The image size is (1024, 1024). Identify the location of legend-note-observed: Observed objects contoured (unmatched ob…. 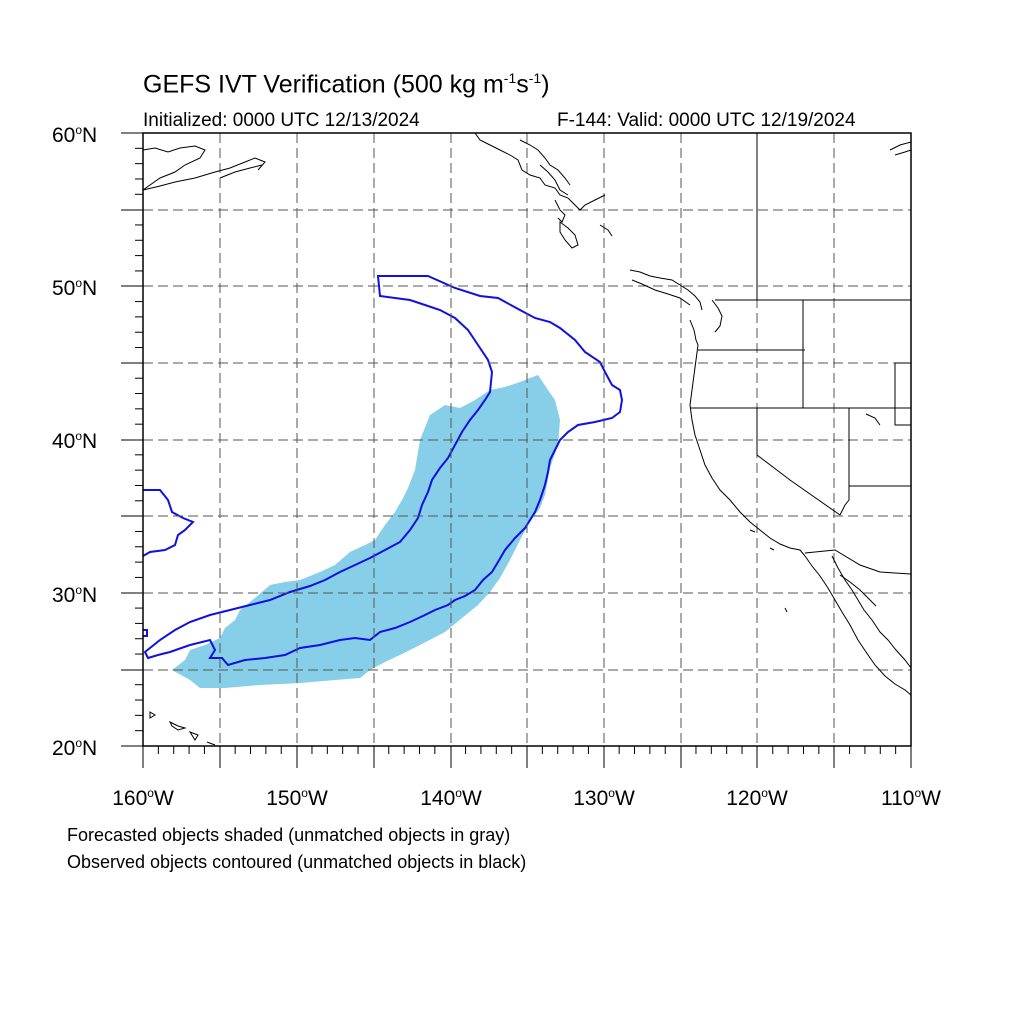
(297, 862).